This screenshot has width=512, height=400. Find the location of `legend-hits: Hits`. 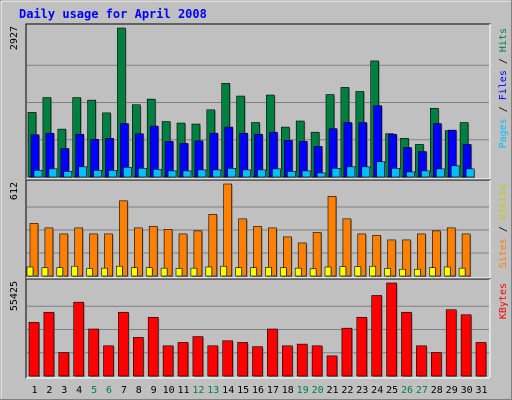

legend-hits: Hits is located at coordinates (503, 40).